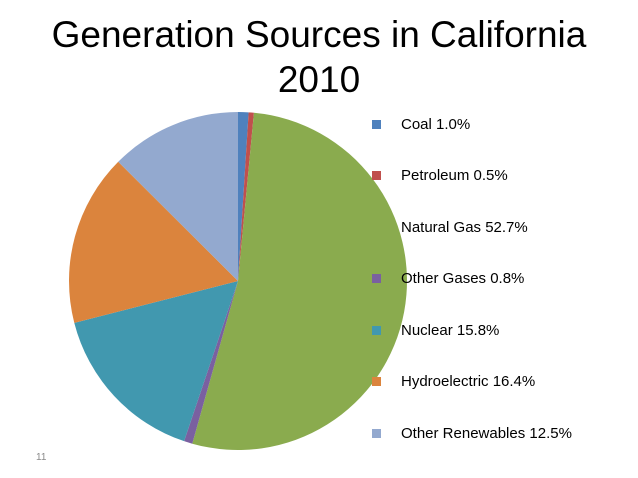  What do you see at coordinates (436, 124) in the screenshot?
I see `legend-label: Coal 1.0%` at bounding box center [436, 124].